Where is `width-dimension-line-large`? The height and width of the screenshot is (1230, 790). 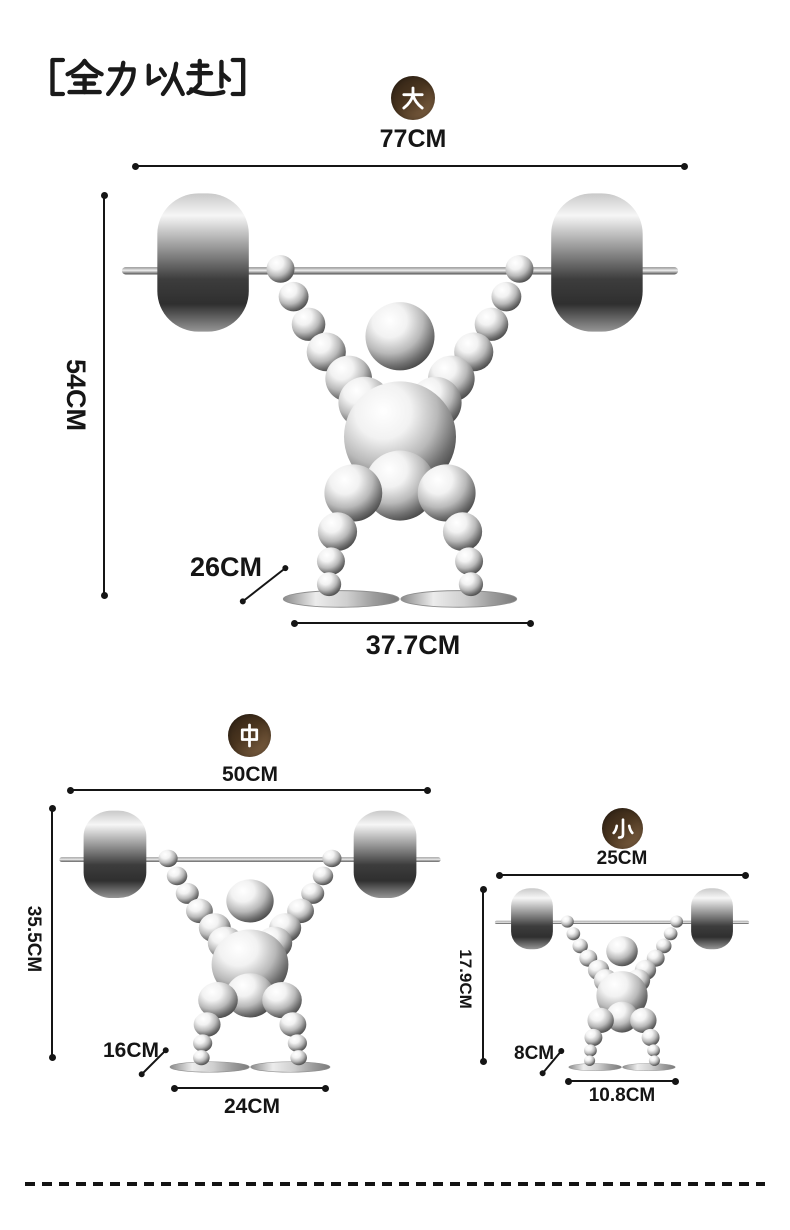 width-dimension-line-large is located at coordinates (410, 166).